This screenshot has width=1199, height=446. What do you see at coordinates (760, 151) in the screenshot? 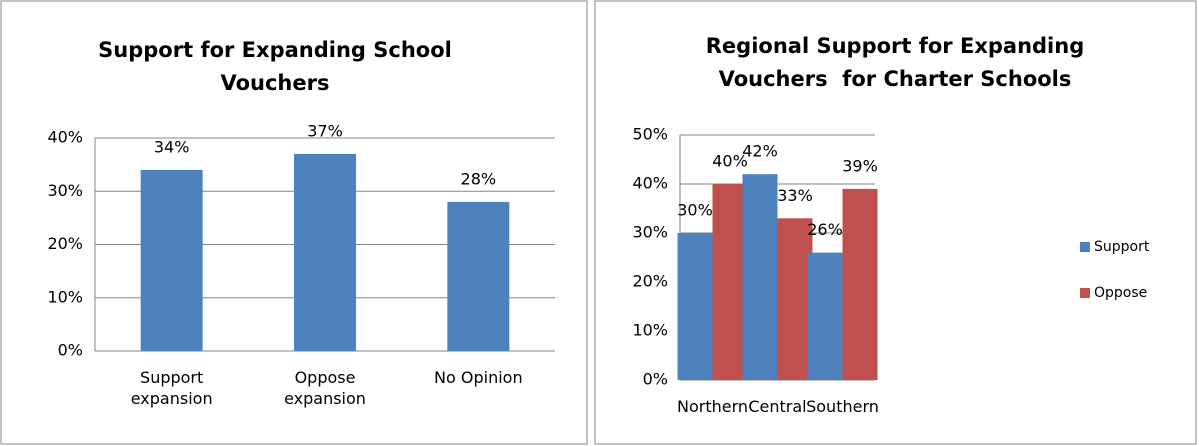
I see `data-label: 42%` at bounding box center [760, 151].